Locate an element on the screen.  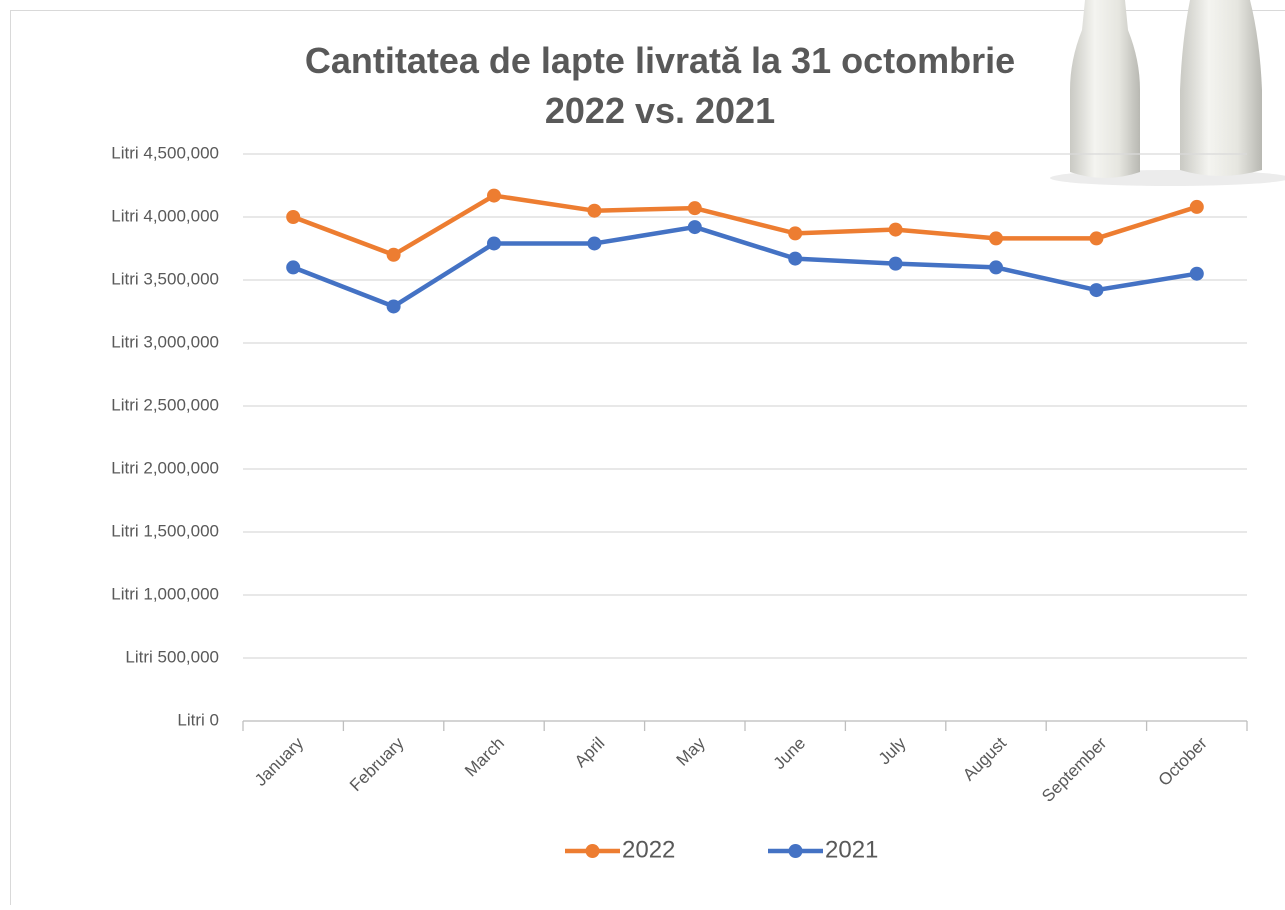
y-tick-label: Litri 3,500,000 is located at coordinates (165, 278).